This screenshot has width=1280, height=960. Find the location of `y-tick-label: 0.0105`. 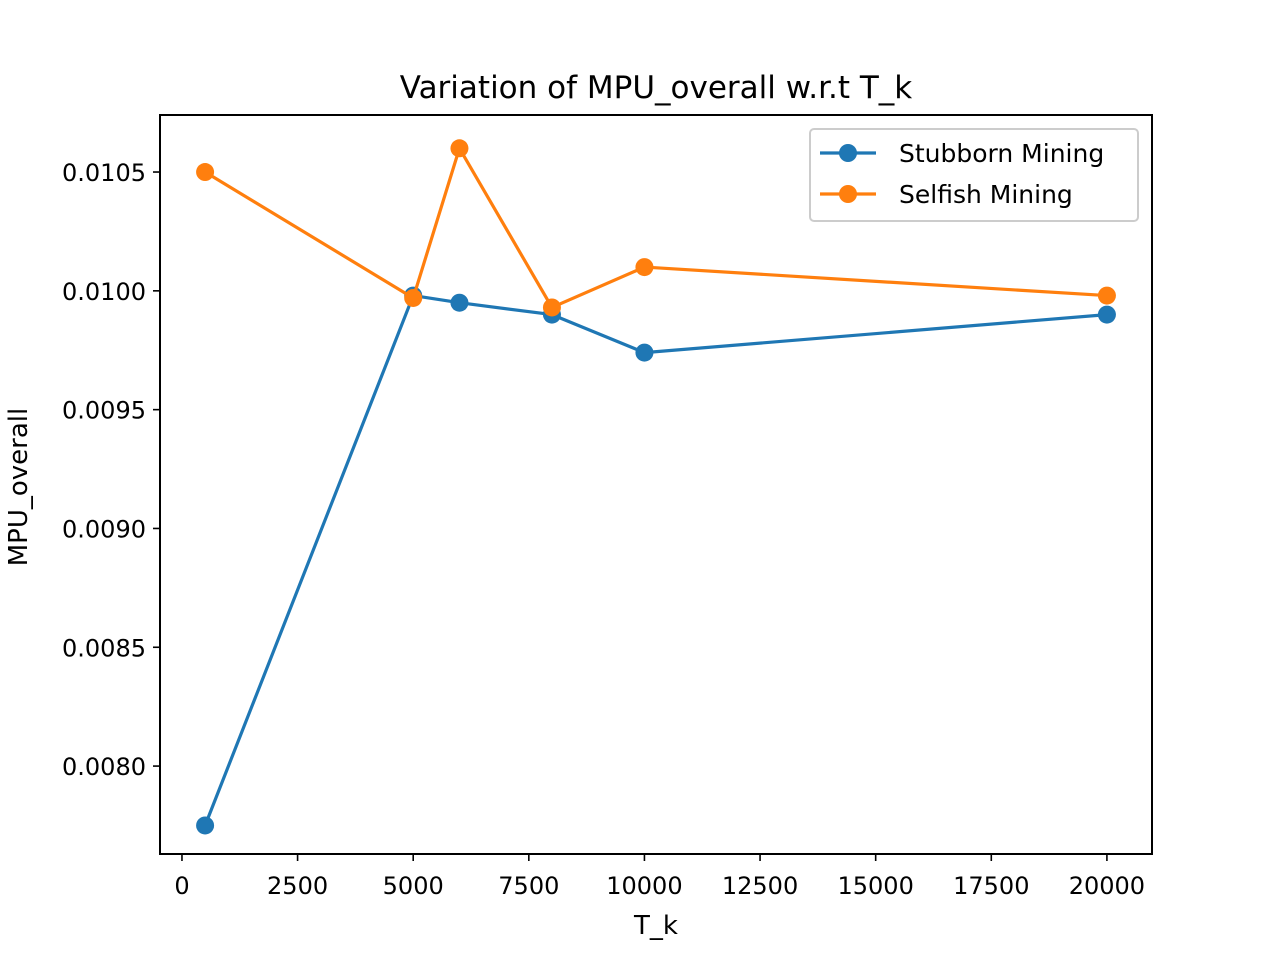

y-tick-label: 0.0105 is located at coordinates (104, 173).